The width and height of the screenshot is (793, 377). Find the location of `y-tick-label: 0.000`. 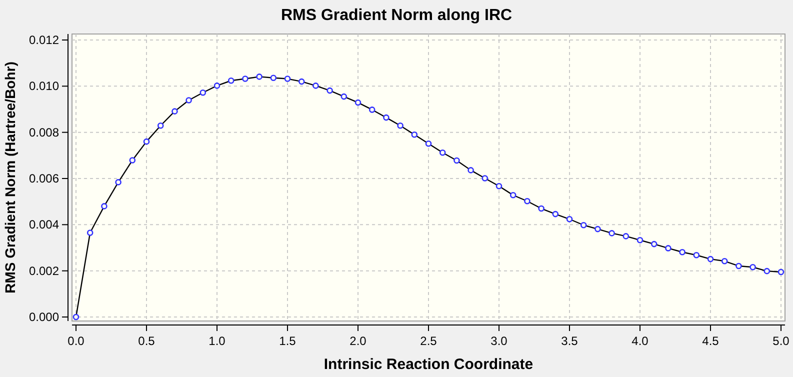

y-tick-label: 0.000 is located at coordinates (44, 317).